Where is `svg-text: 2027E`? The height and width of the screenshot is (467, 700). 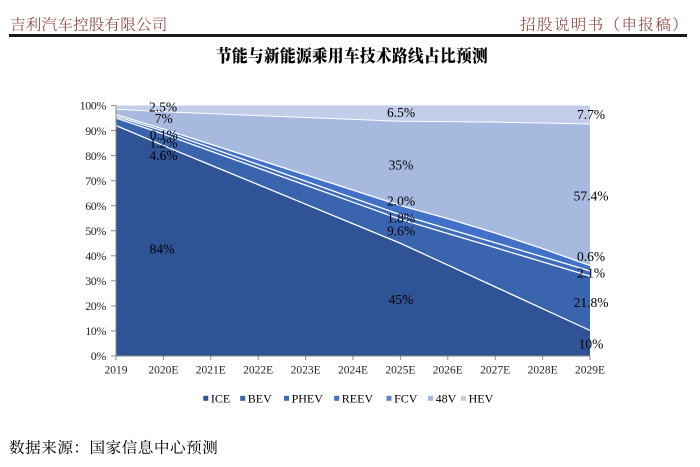 svg-text: 2027E is located at coordinates (495, 371).